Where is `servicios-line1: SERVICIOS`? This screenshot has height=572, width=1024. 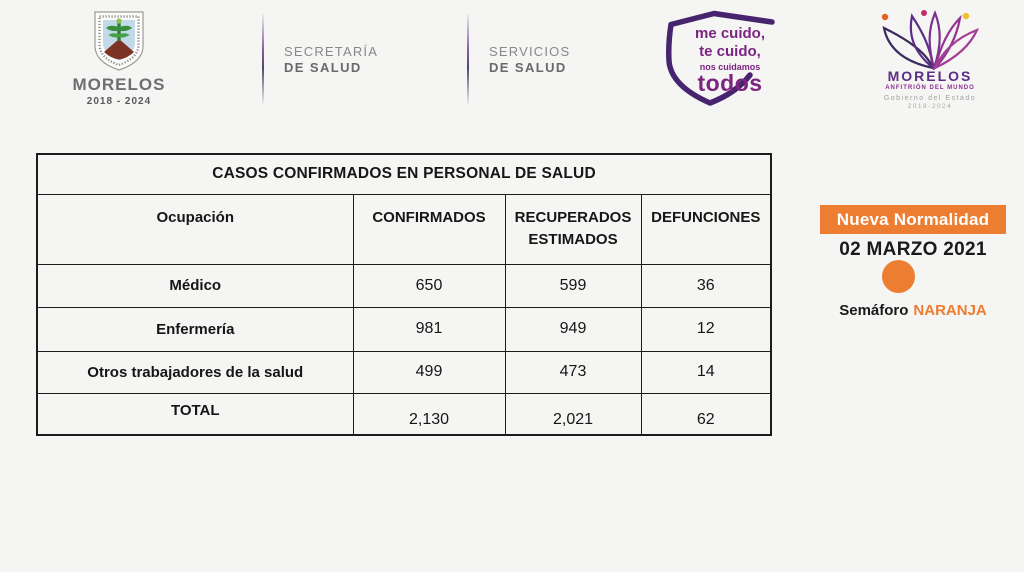 servicios-line1: SERVICIOS is located at coordinates (530, 51).